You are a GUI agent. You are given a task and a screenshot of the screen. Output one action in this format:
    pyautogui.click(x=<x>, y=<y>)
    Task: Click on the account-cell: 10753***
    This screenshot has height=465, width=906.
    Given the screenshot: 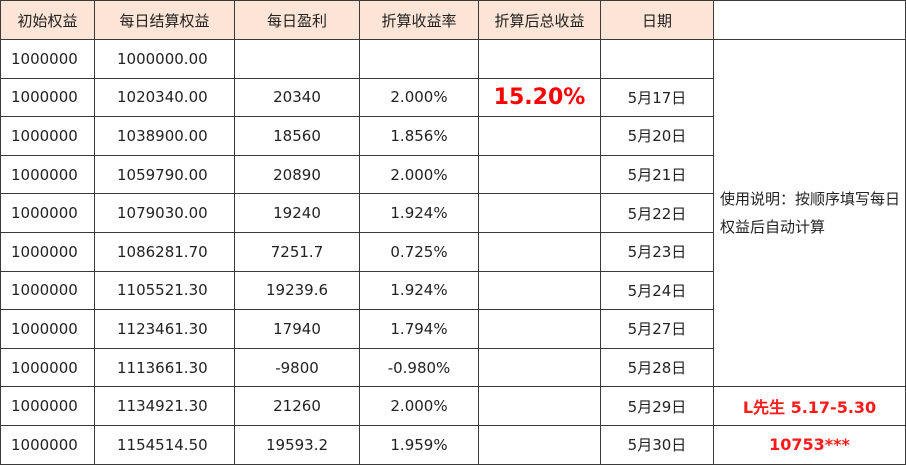 What is the action you would take?
    pyautogui.click(x=809, y=444)
    